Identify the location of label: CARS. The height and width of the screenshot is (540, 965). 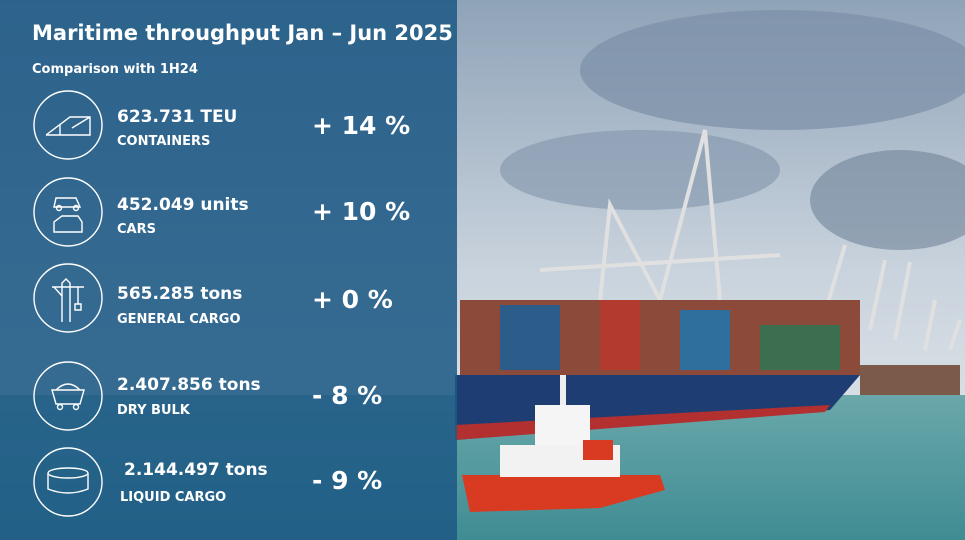
(136, 229).